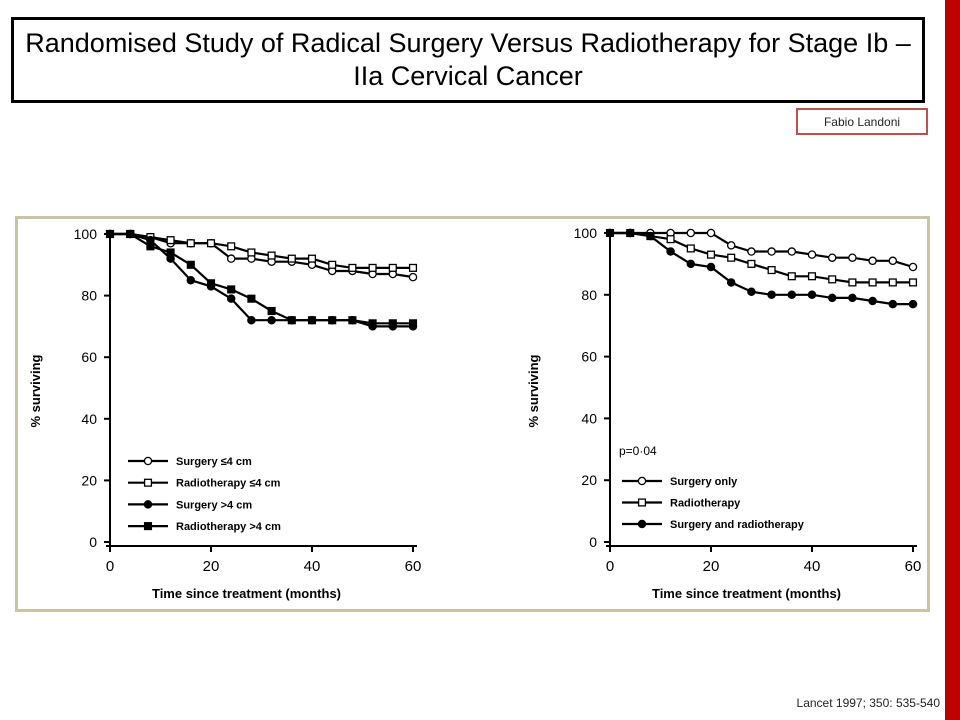  I want to click on y-tick-label: 100, so click(586, 233).